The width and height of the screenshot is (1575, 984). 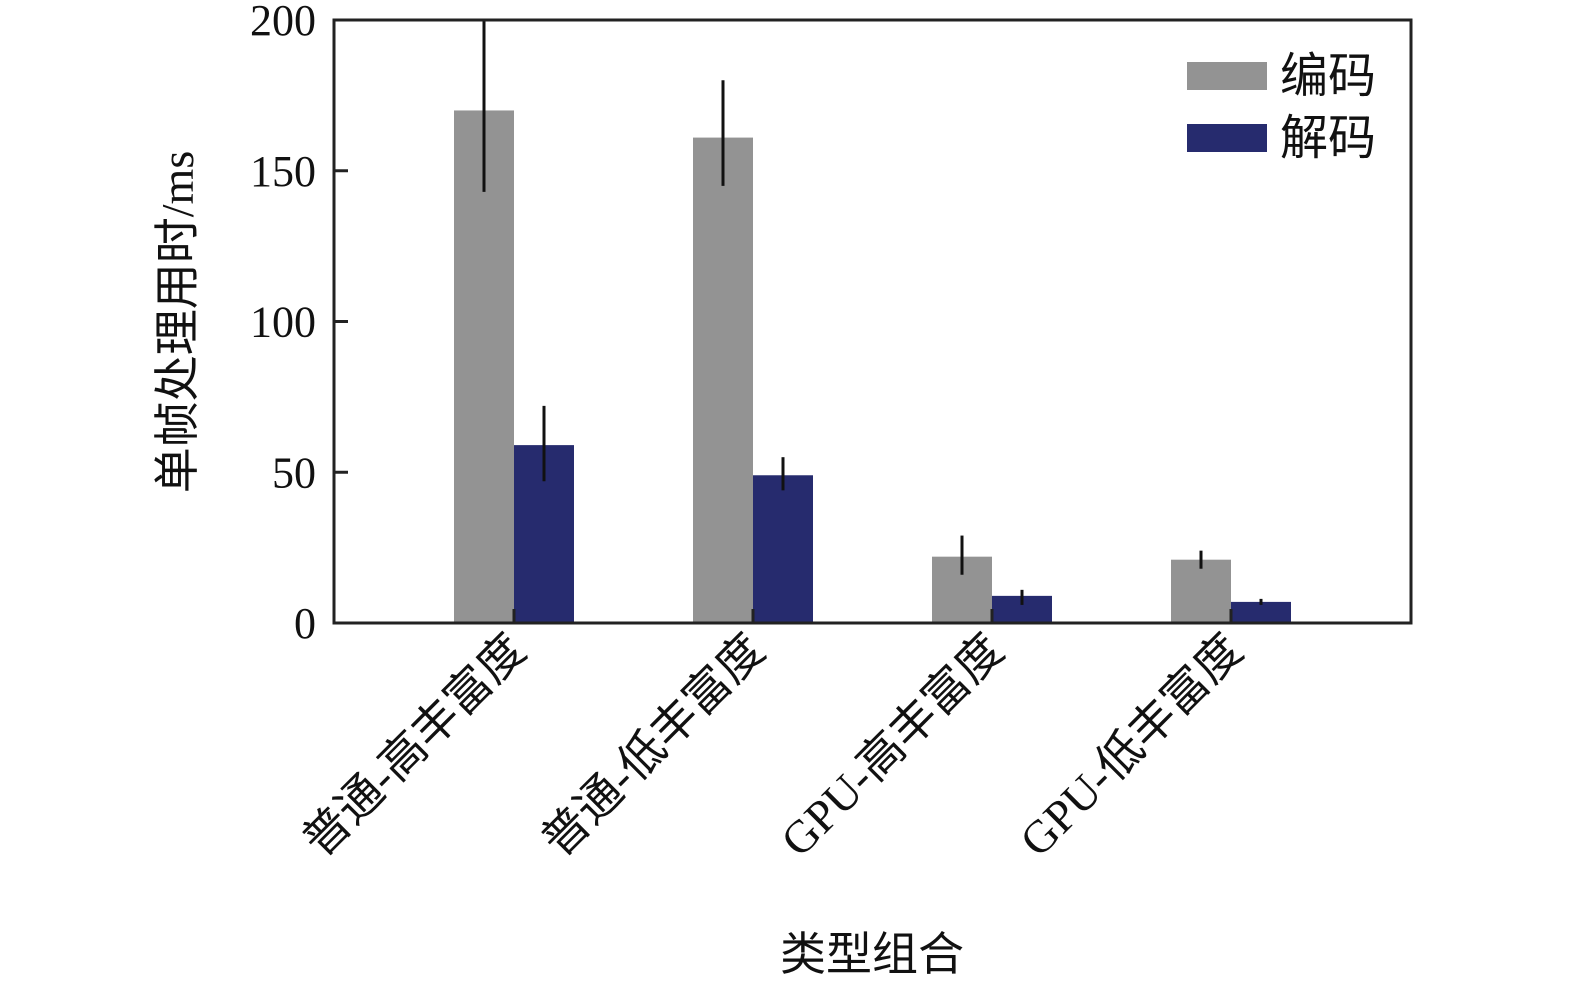 I want to click on legend: 编码 解码, so click(x=1281, y=107).